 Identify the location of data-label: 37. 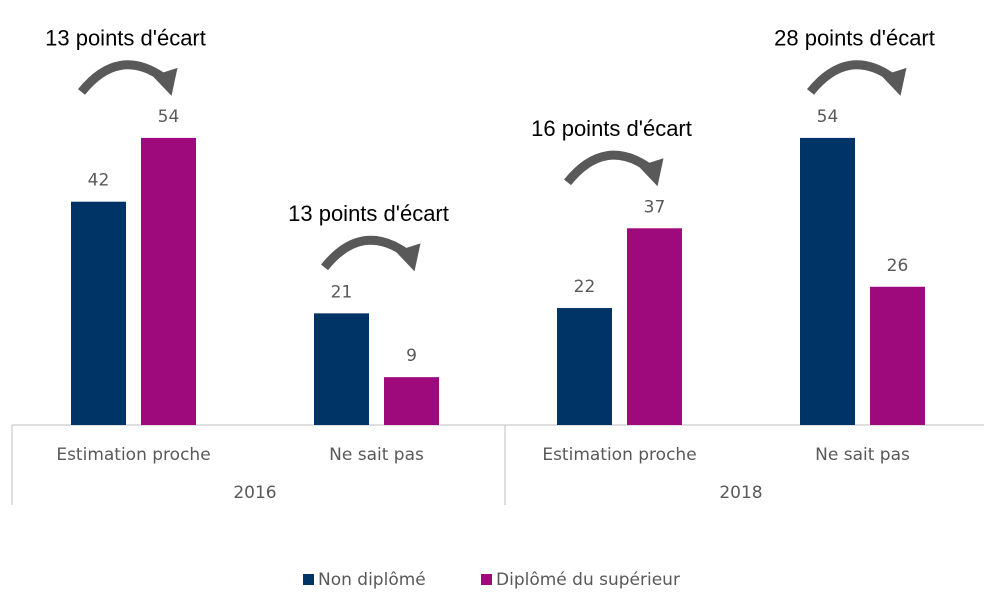
(655, 207).